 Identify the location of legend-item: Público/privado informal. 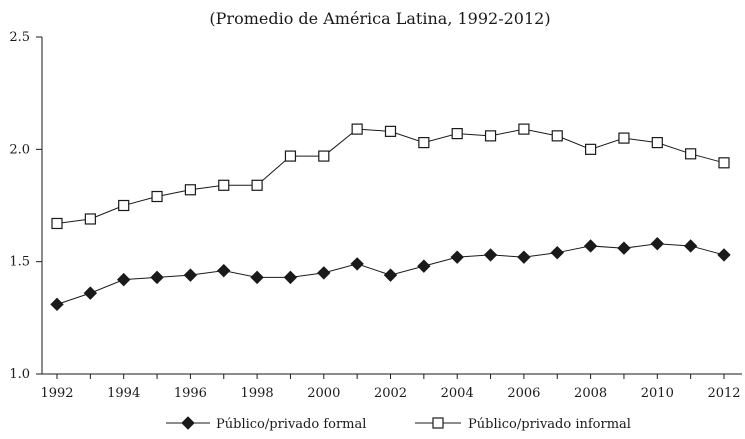
(523, 424).